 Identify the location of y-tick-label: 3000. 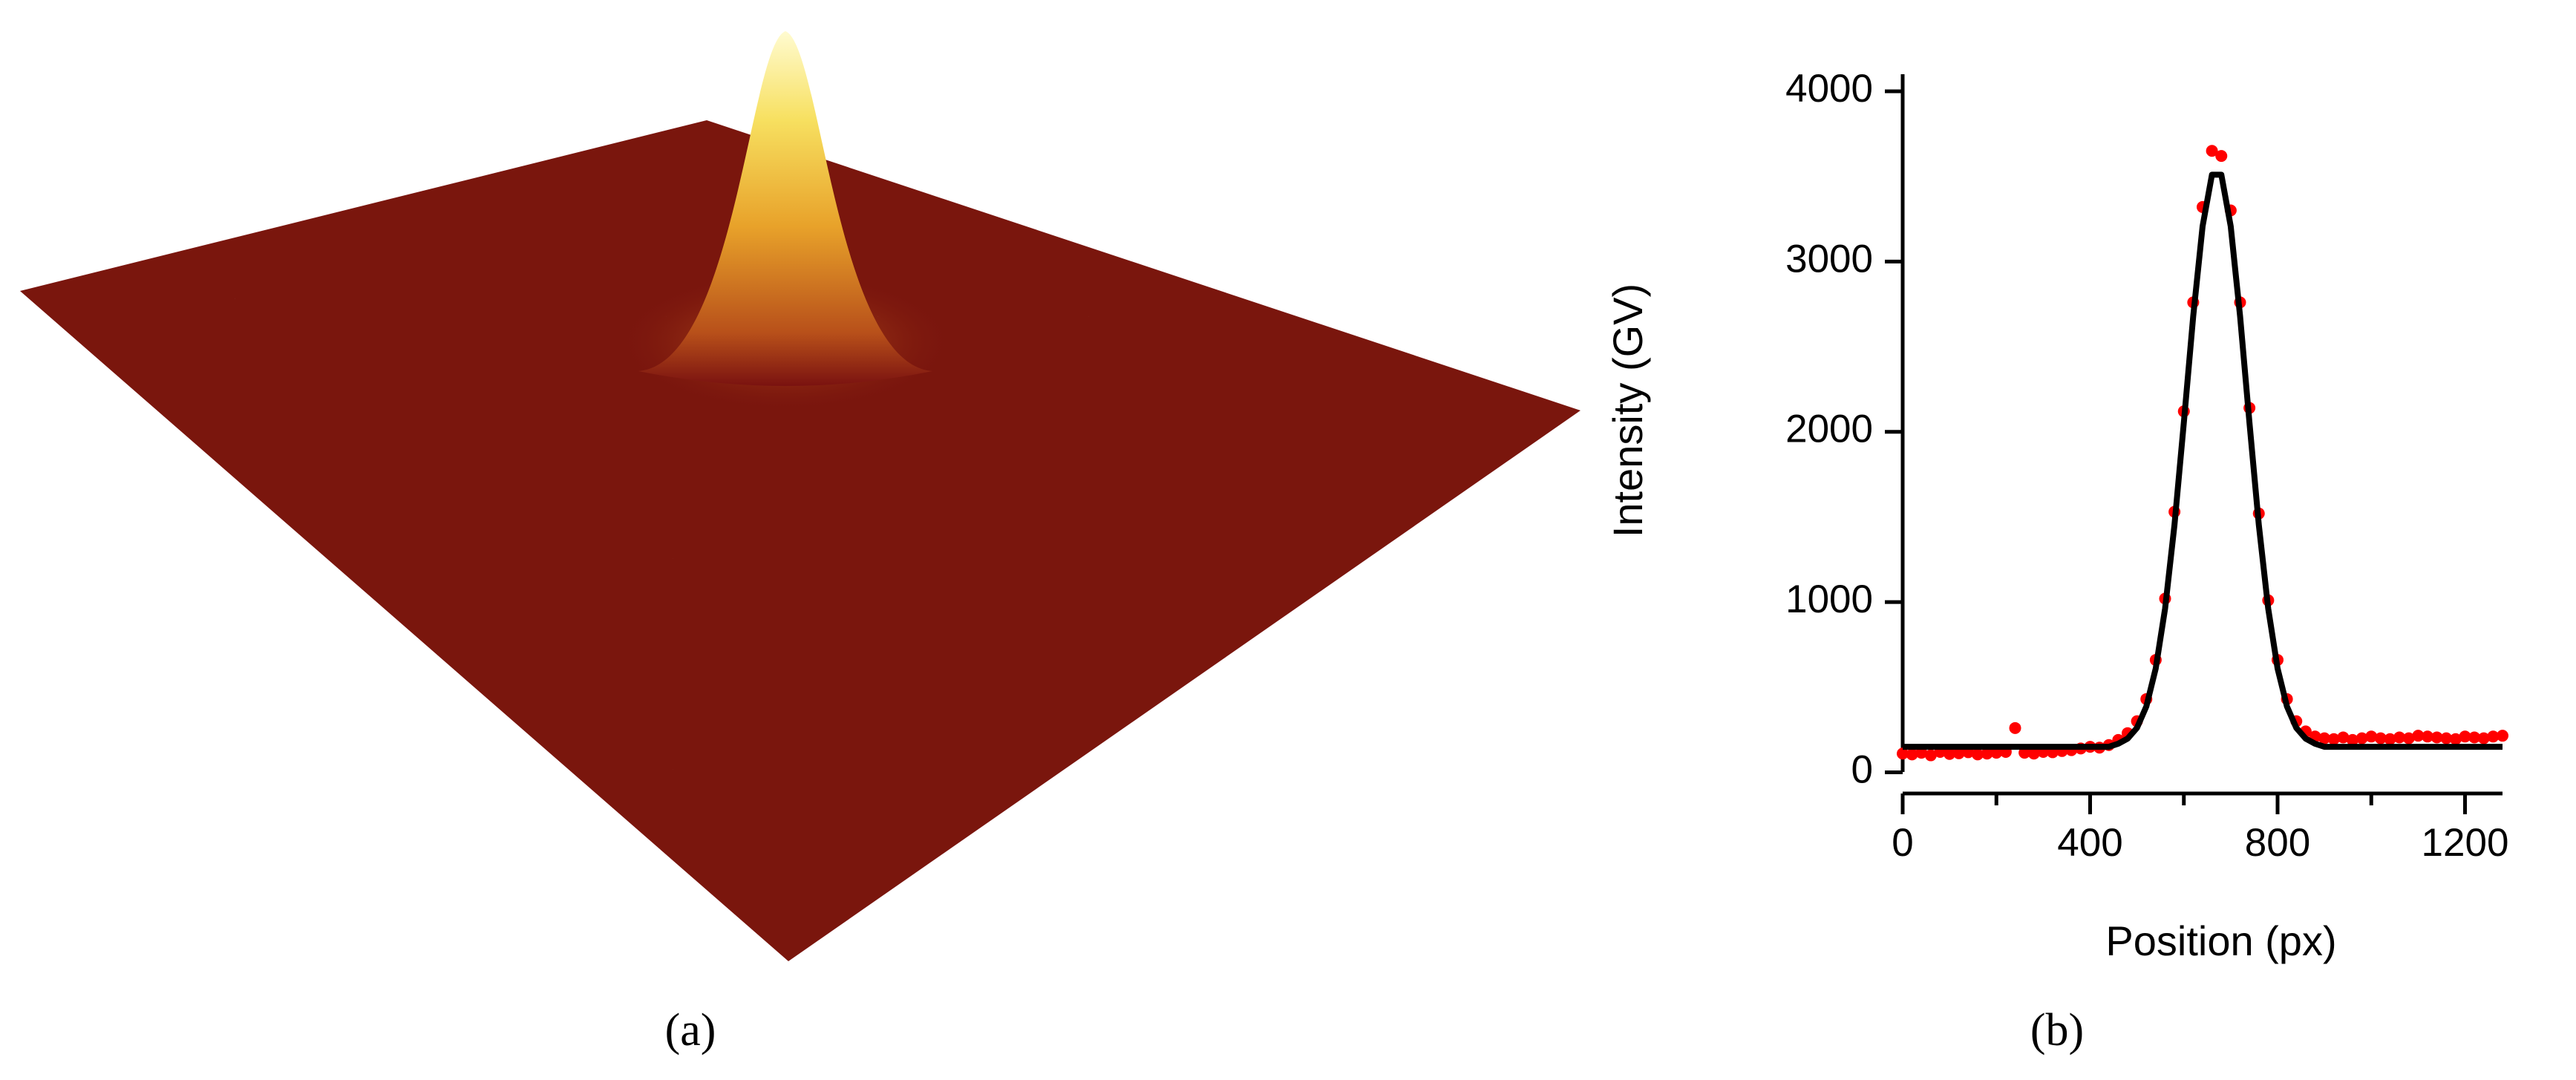
(1829, 259).